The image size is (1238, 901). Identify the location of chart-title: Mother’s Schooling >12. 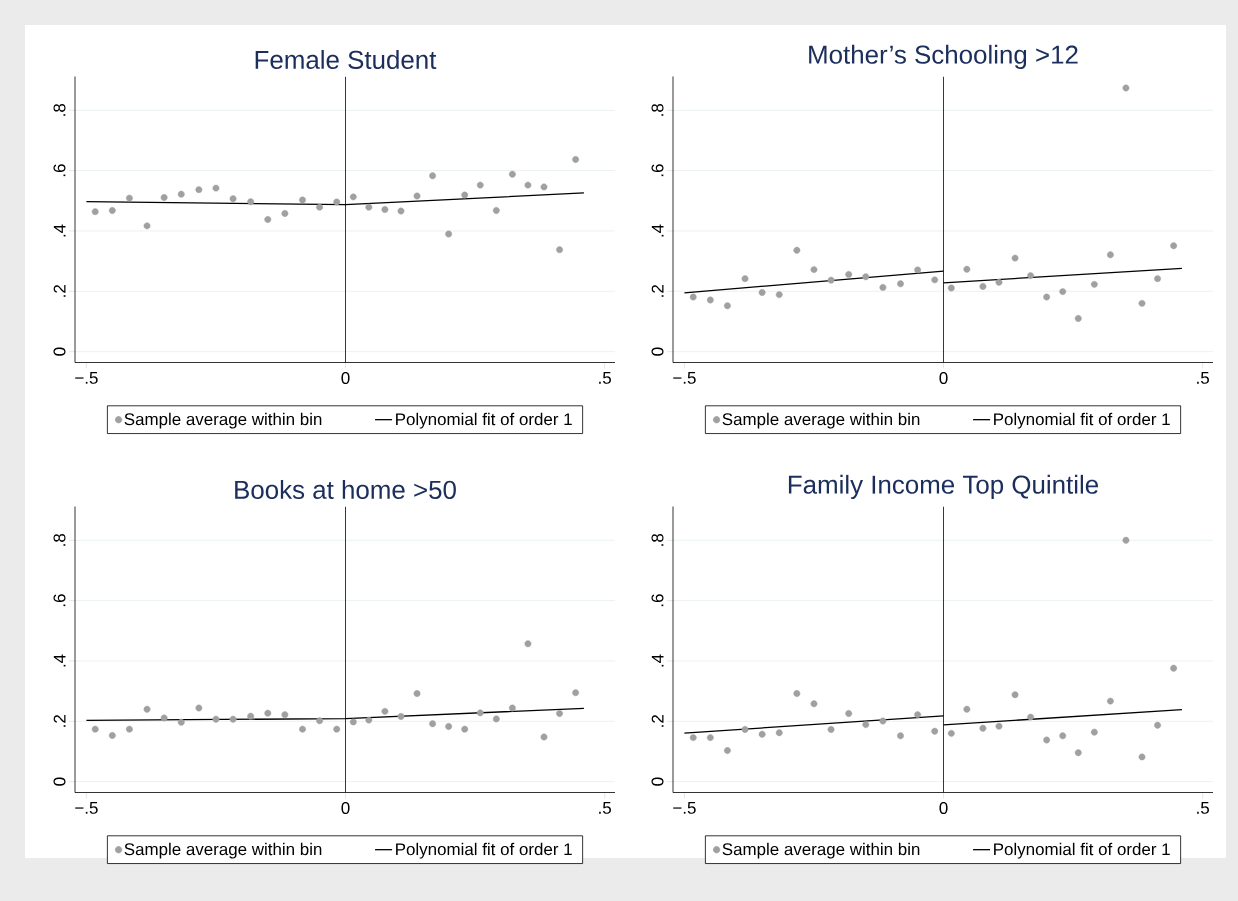
(943, 56).